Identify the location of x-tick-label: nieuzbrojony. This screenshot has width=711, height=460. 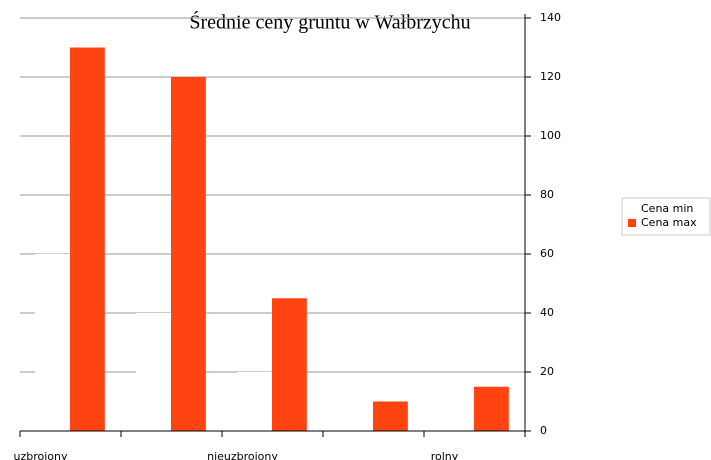
(242, 455).